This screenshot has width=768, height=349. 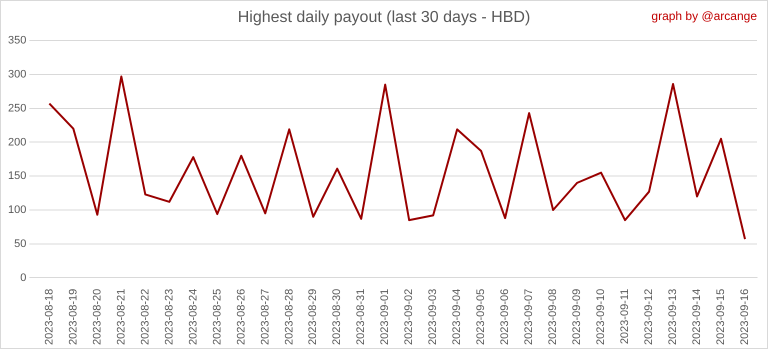 I want to click on x-tick-label: 2023-08-20, so click(x=97, y=317).